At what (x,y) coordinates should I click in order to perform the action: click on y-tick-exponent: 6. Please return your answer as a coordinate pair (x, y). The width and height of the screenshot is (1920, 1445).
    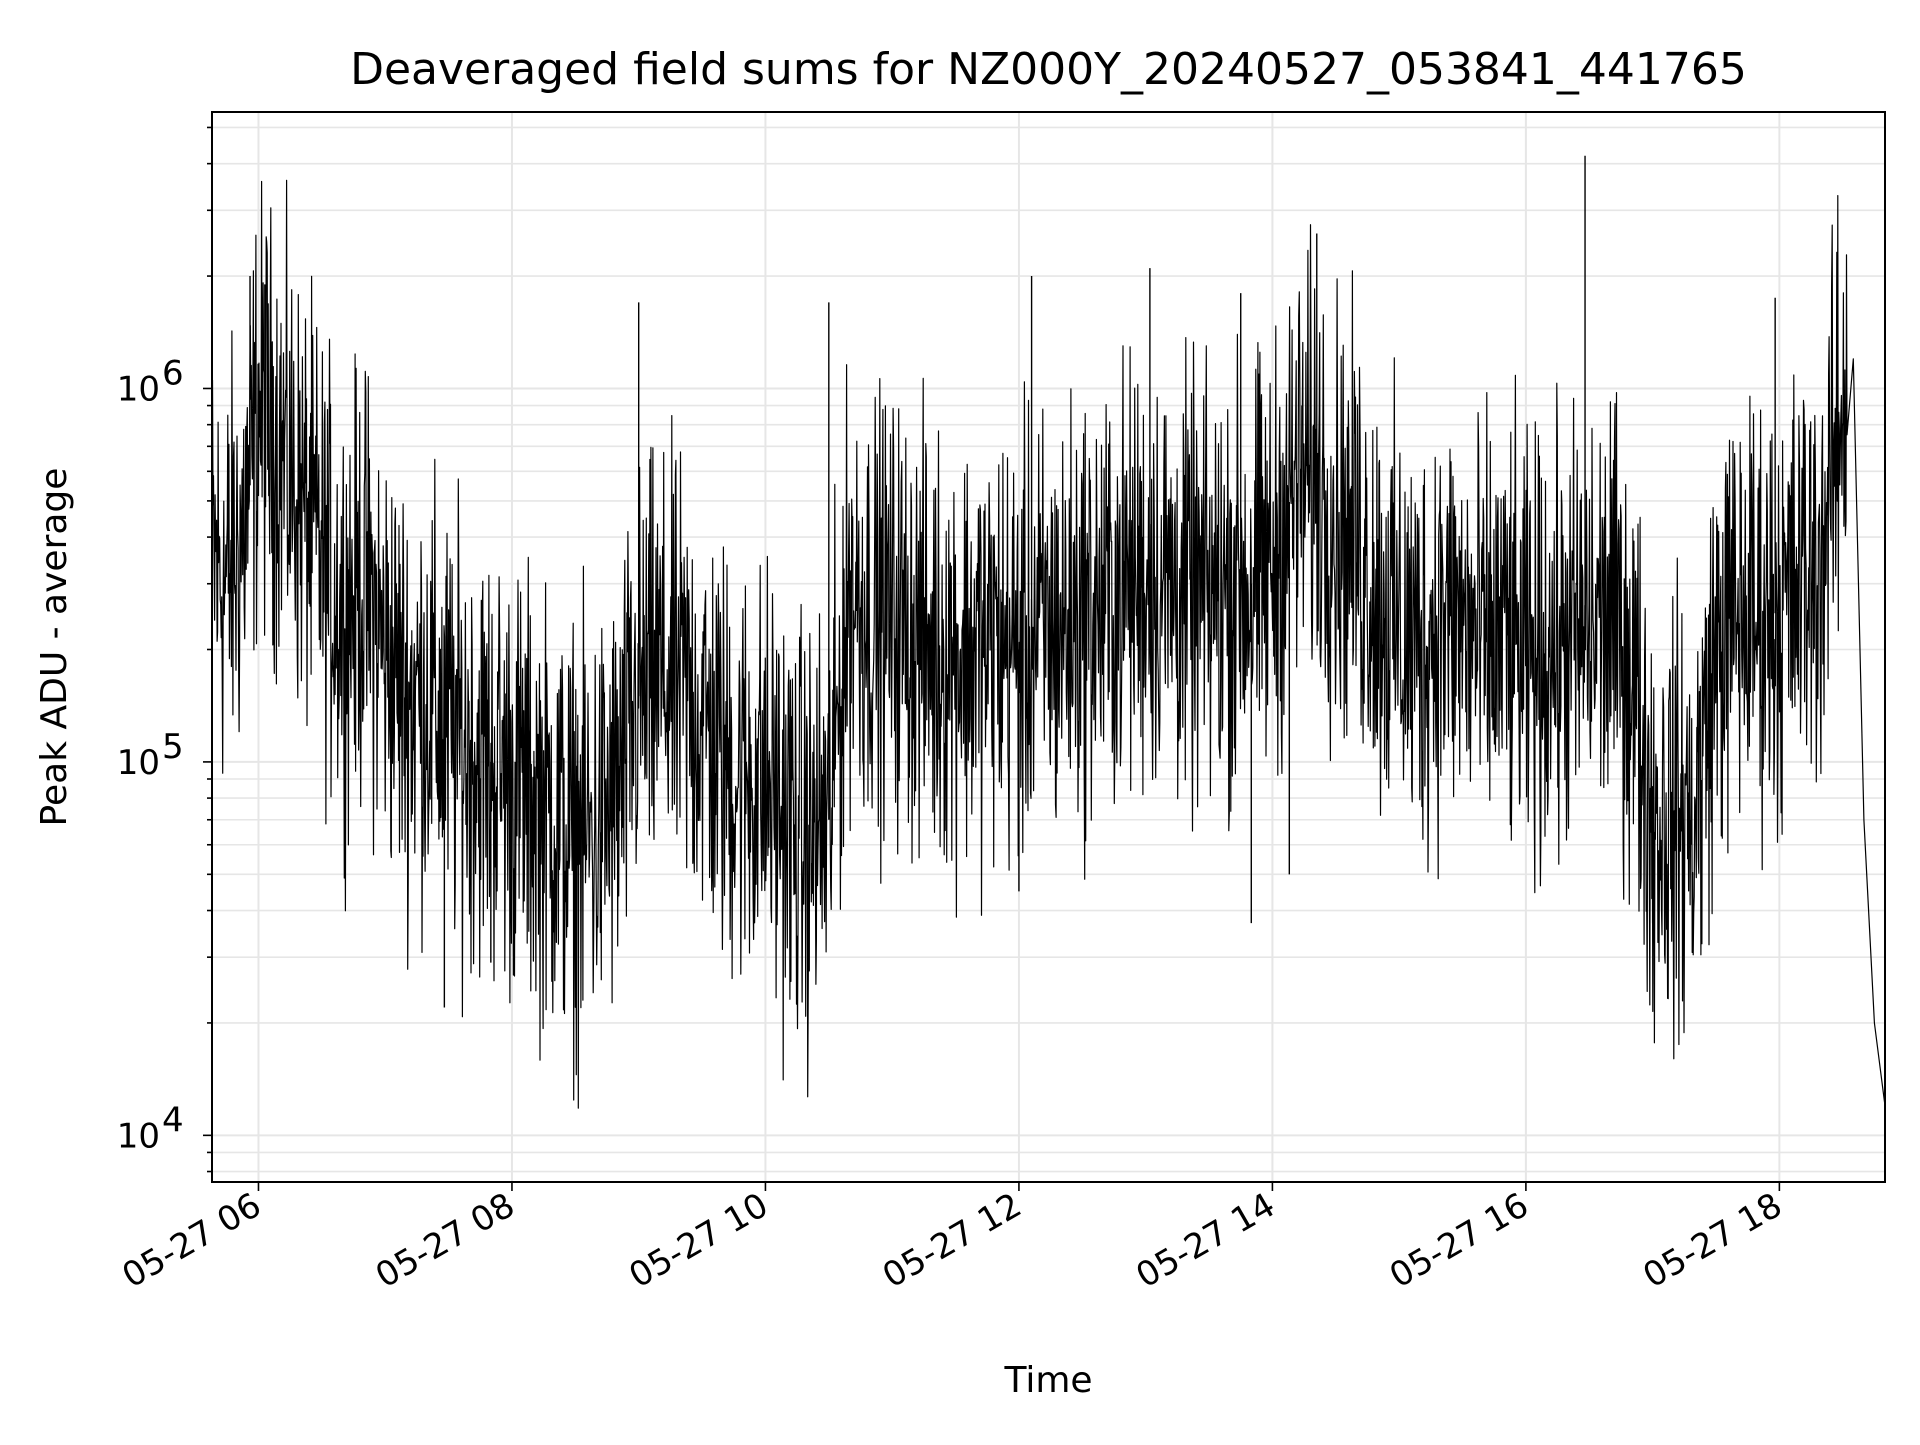
    Looking at the image, I should click on (173, 373).